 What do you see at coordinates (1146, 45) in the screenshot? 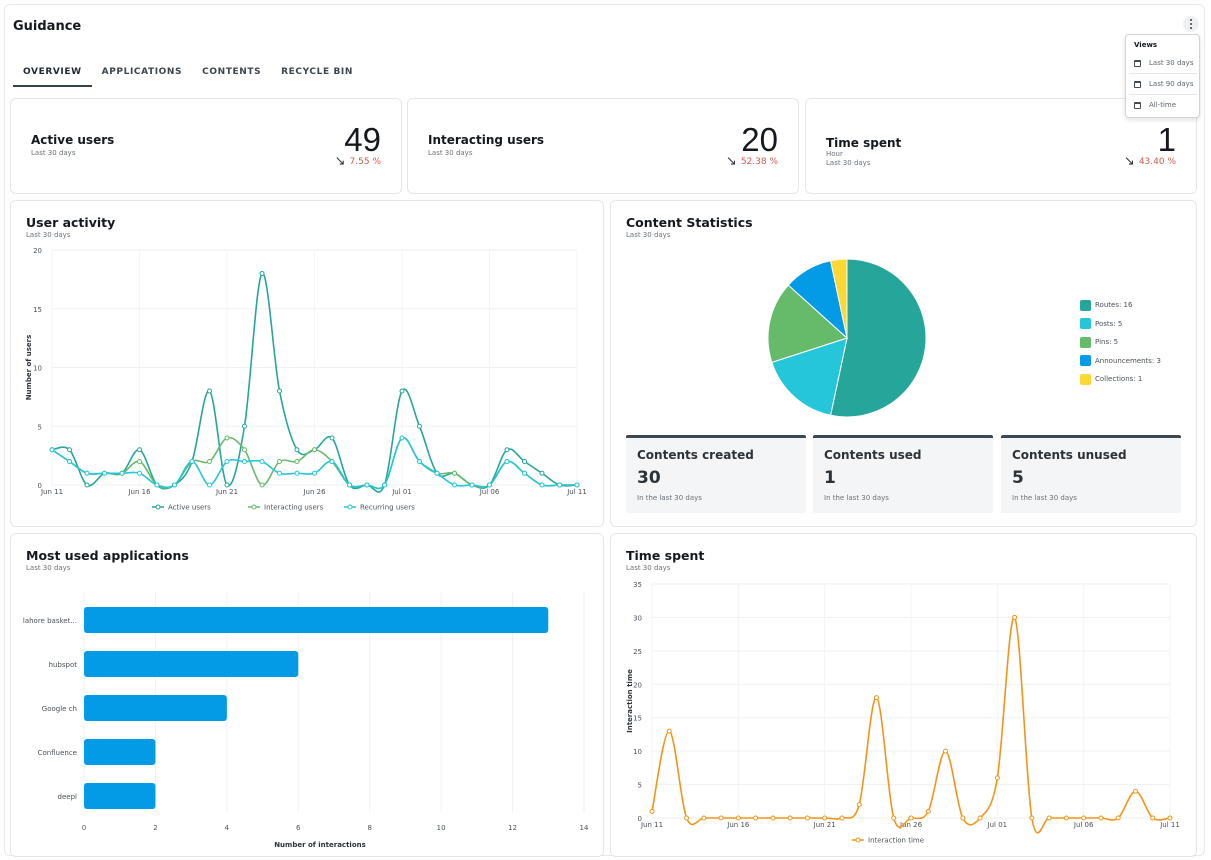
I see `views-menu-title: Views` at bounding box center [1146, 45].